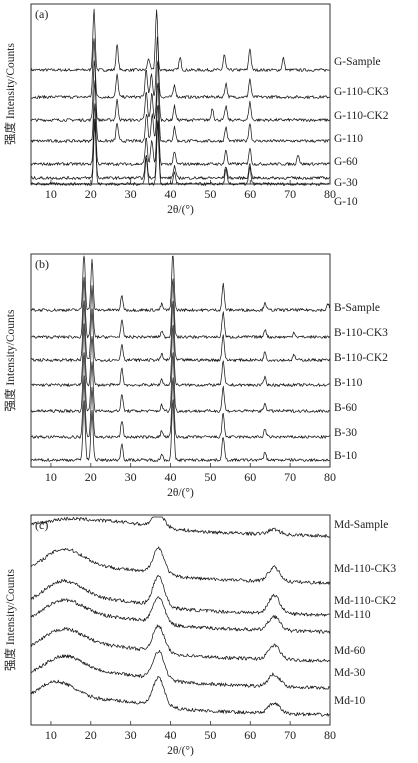 The width and height of the screenshot is (418, 763). Describe the element at coordinates (345, 456) in the screenshot. I see `series-label: B-10` at that location.